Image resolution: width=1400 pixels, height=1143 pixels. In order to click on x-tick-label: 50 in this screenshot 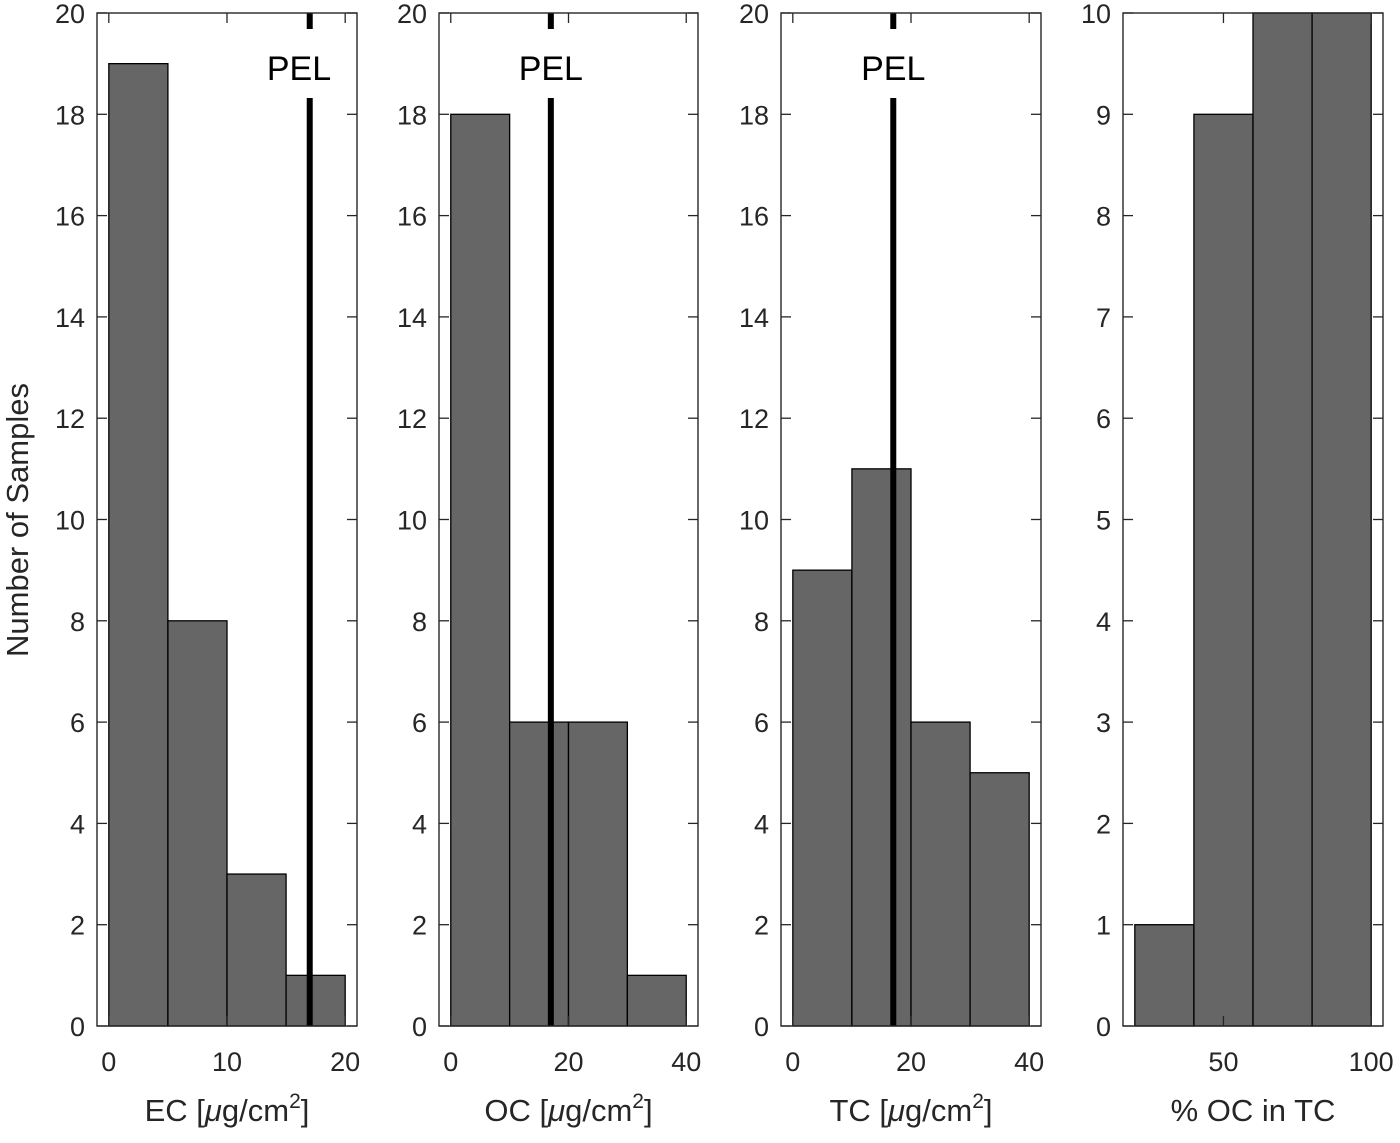, I will do `click(1223, 1062)`.